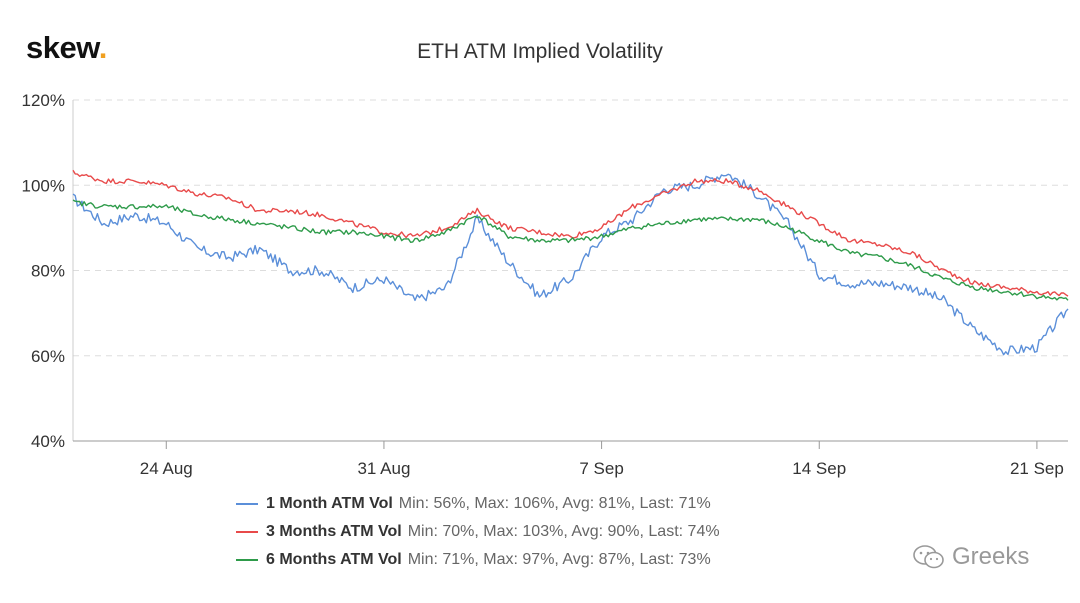 This screenshot has width=1080, height=603. I want to click on y-axis-ticks: 40% 60% 80% 100% 120%, so click(43, 271).